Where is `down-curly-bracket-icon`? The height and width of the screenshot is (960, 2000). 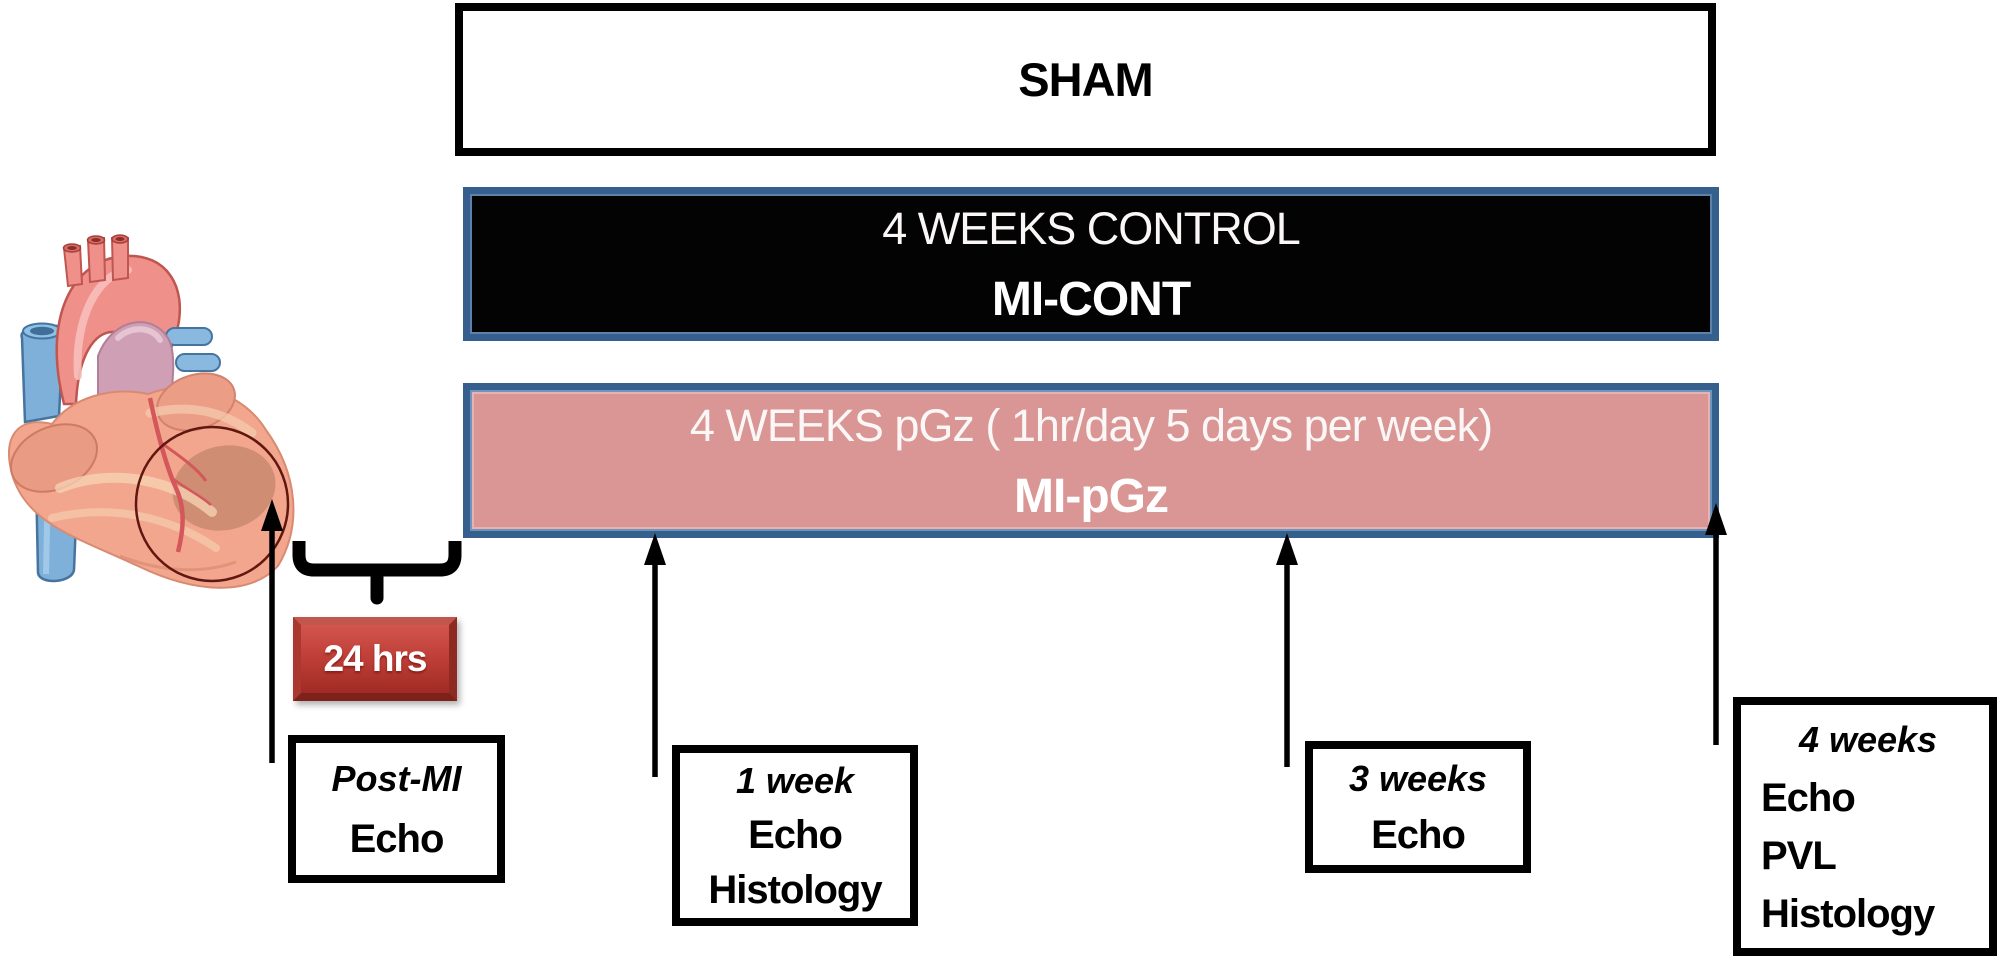
down-curly-bracket-icon is located at coordinates (377, 573).